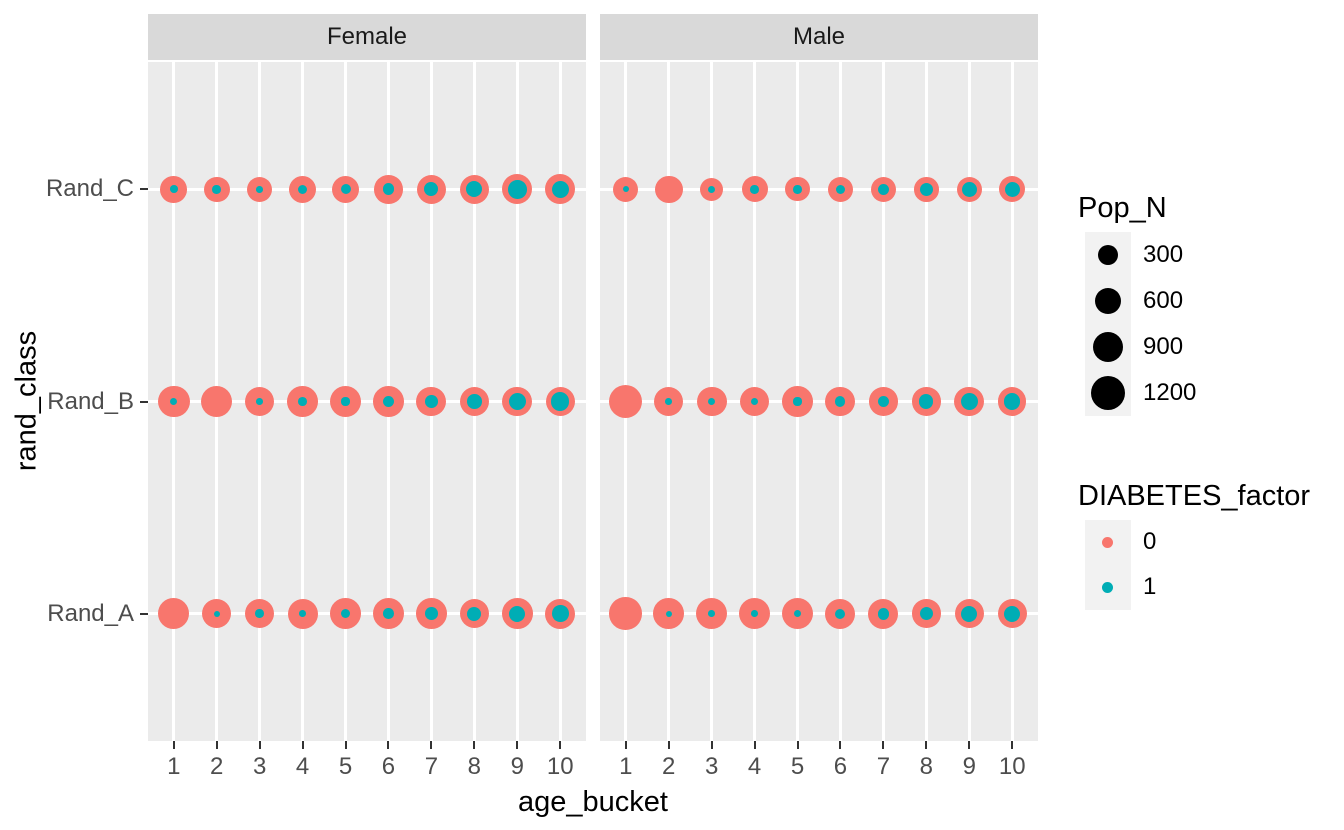 The height and width of the screenshot is (830, 1344). I want to click on factor0-legend-dot-icon, so click(1107, 542).